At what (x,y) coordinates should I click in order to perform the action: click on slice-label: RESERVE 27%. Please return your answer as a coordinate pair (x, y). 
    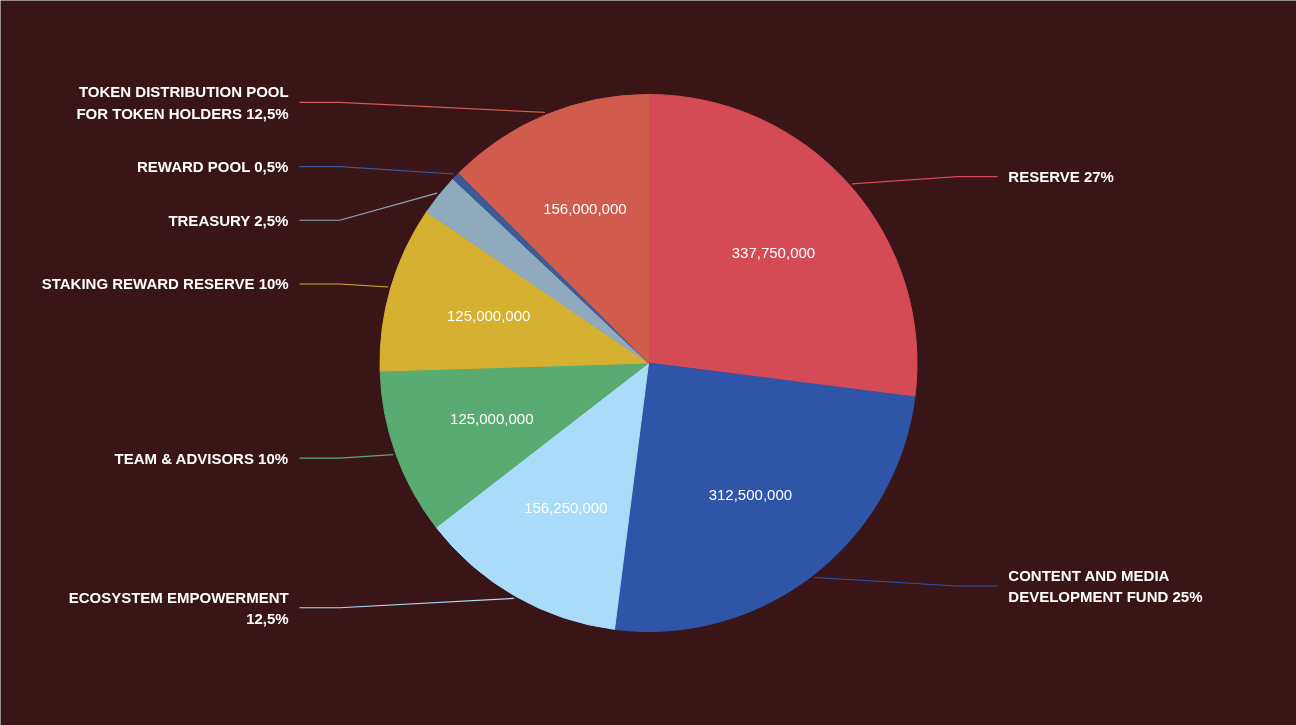
    Looking at the image, I should click on (1061, 177).